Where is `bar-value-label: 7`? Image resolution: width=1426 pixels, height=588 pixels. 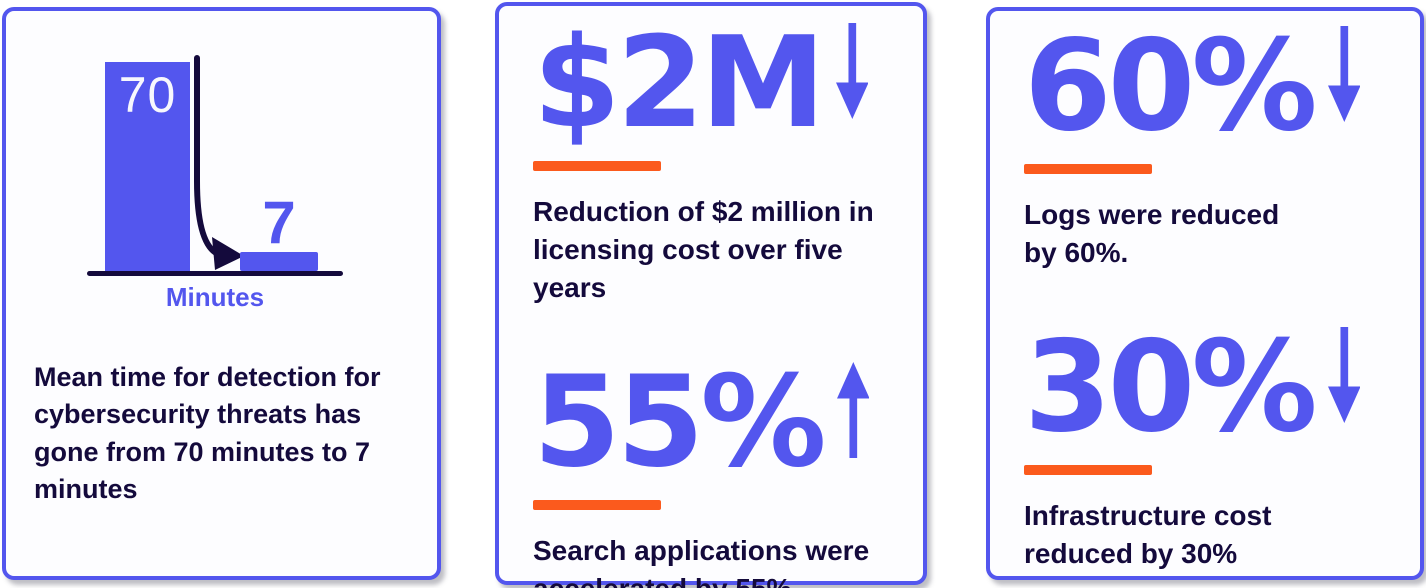 bar-value-label: 7 is located at coordinates (279, 222).